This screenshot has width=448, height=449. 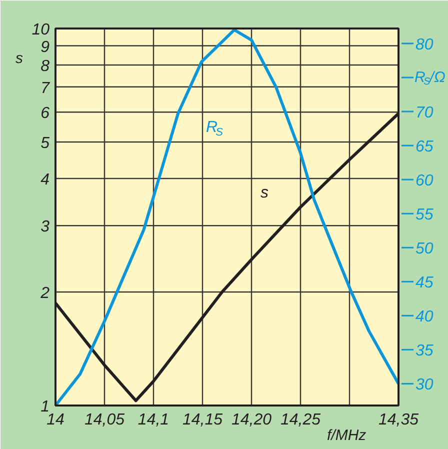 What do you see at coordinates (425, 385) in the screenshot?
I see `y2-tick-label: 30` at bounding box center [425, 385].